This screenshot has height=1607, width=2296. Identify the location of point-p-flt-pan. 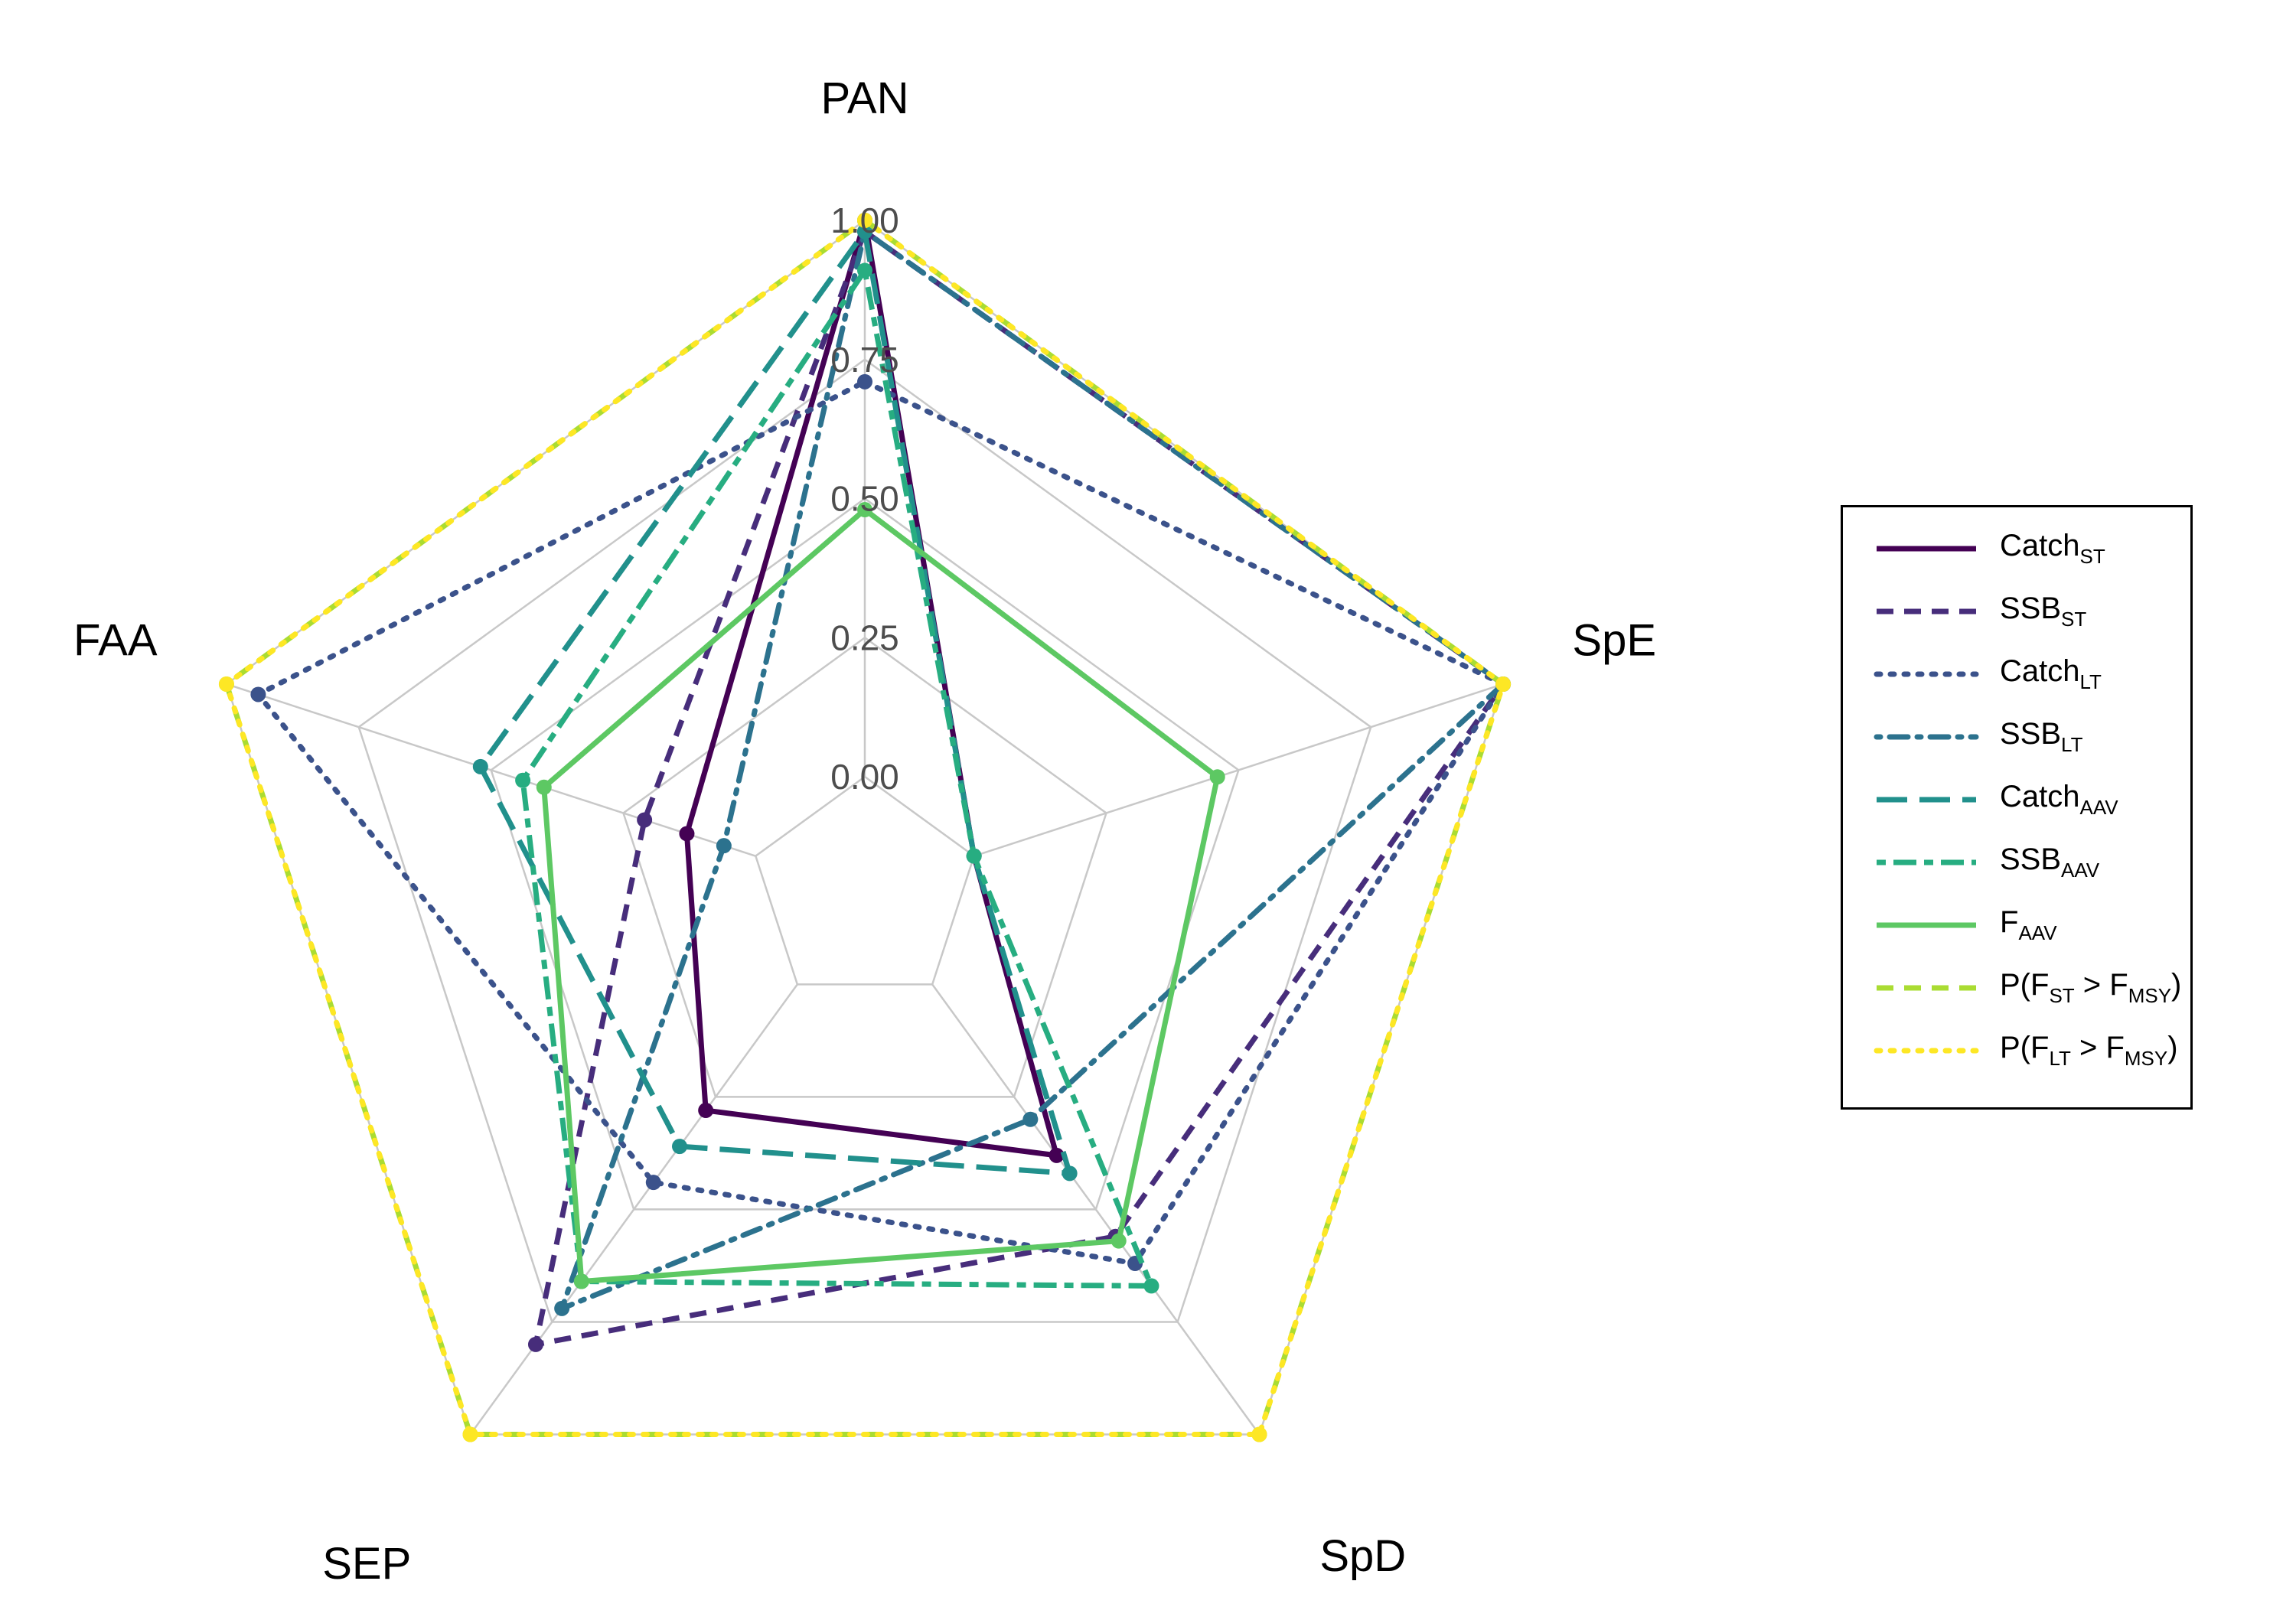
(864, 220).